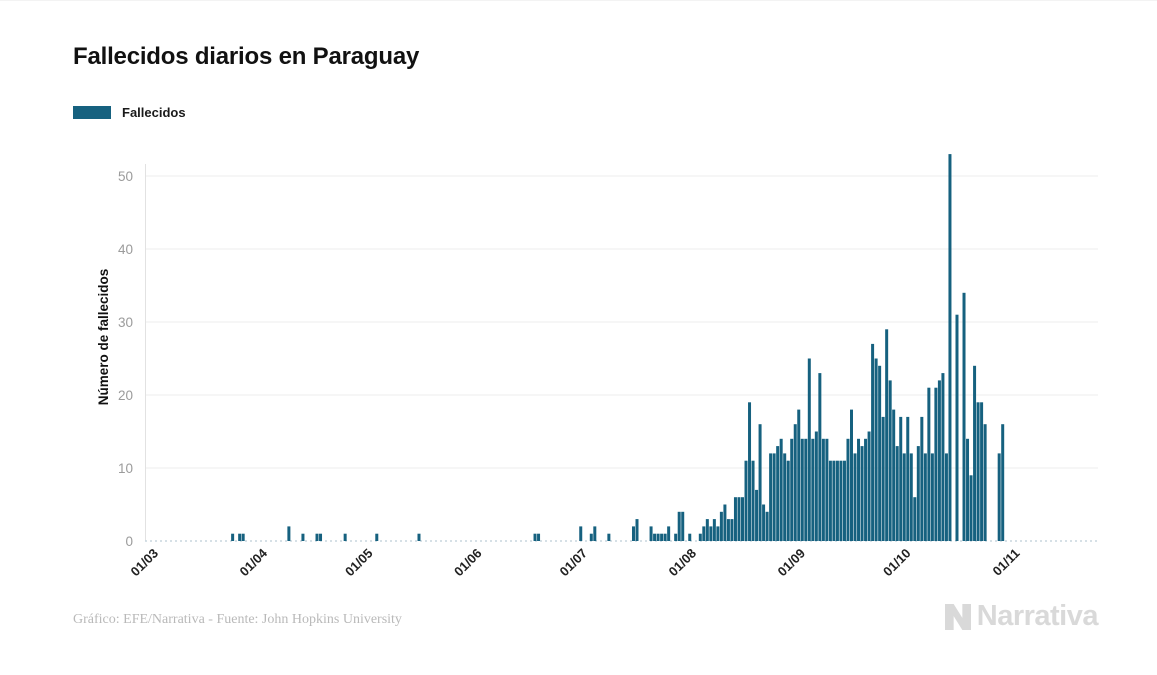 The width and height of the screenshot is (1157, 675). Describe the element at coordinates (92, 112) in the screenshot. I see `legend-swatch` at that location.